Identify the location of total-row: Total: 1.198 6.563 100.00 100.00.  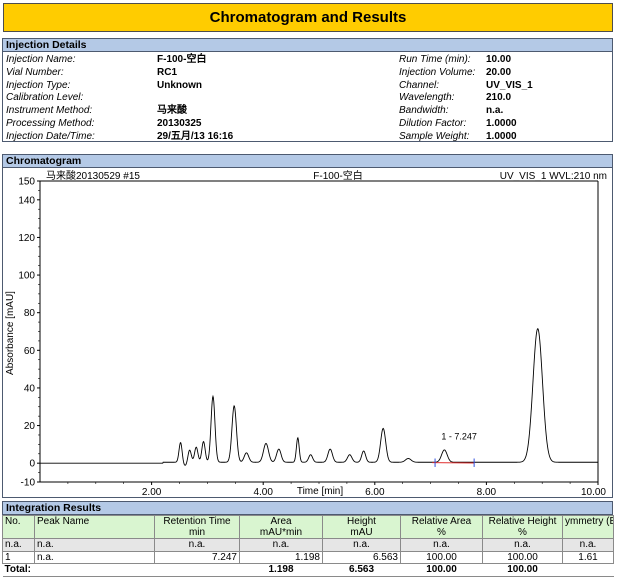
(308, 570).